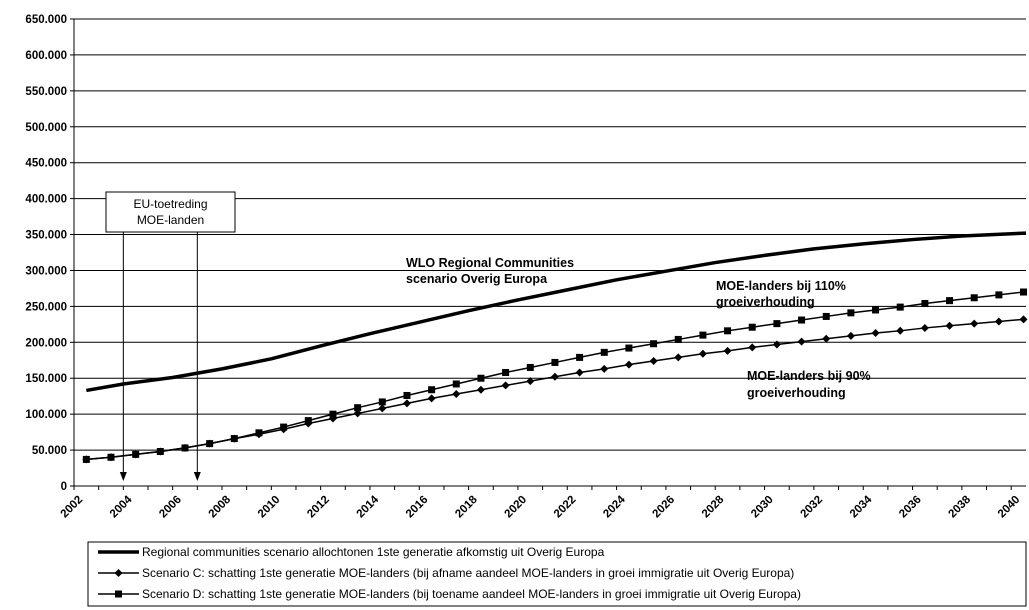  Describe the element at coordinates (765, 302) in the screenshot. I see `annotation-moe110-line2: groeiverhouding` at that location.